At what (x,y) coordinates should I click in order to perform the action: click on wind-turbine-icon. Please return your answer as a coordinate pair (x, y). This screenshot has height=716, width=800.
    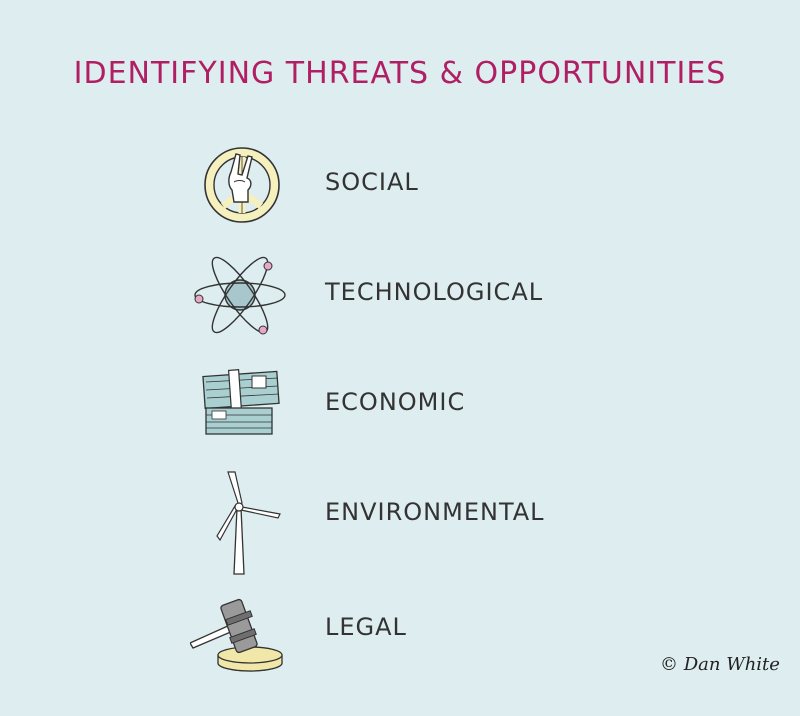
    Looking at the image, I should click on (240, 525).